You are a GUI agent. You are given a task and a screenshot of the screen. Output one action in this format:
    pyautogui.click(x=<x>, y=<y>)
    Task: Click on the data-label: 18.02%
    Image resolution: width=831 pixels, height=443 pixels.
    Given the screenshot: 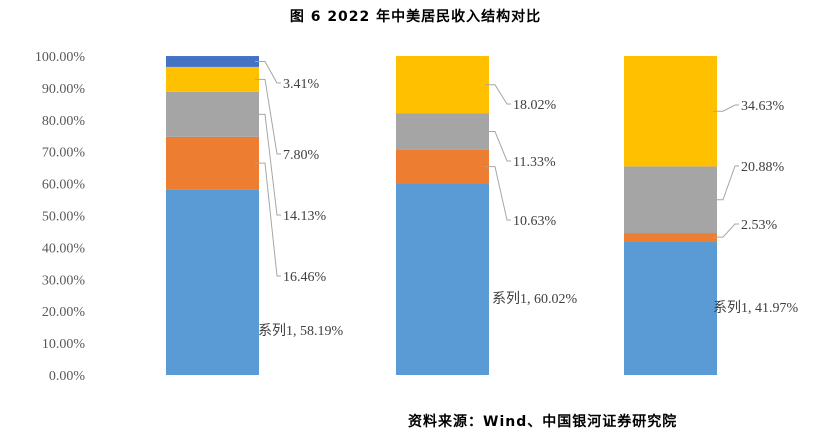 What is the action you would take?
    pyautogui.click(x=535, y=105)
    